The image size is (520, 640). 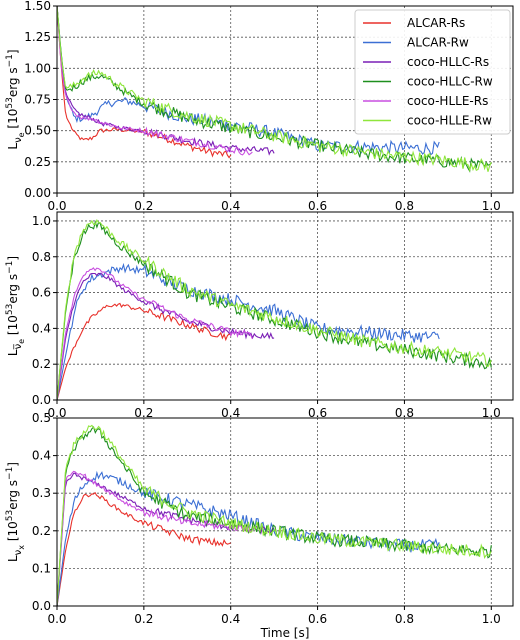 I want to click on legend-label: ALCAR-Rs, so click(x=436, y=23).